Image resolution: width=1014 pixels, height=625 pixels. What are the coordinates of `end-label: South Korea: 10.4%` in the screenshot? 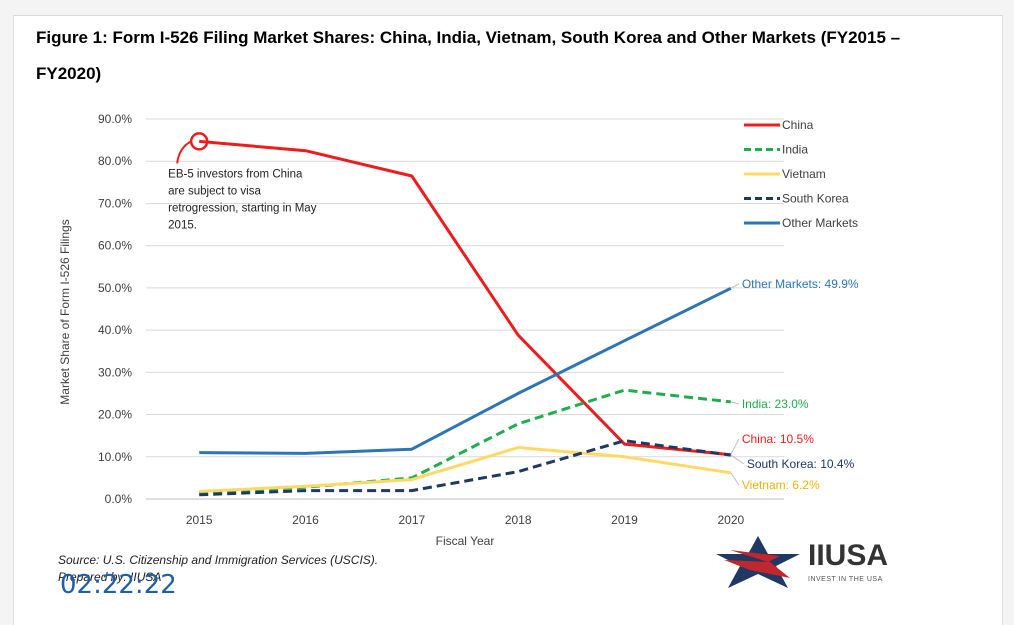 It's located at (801, 464).